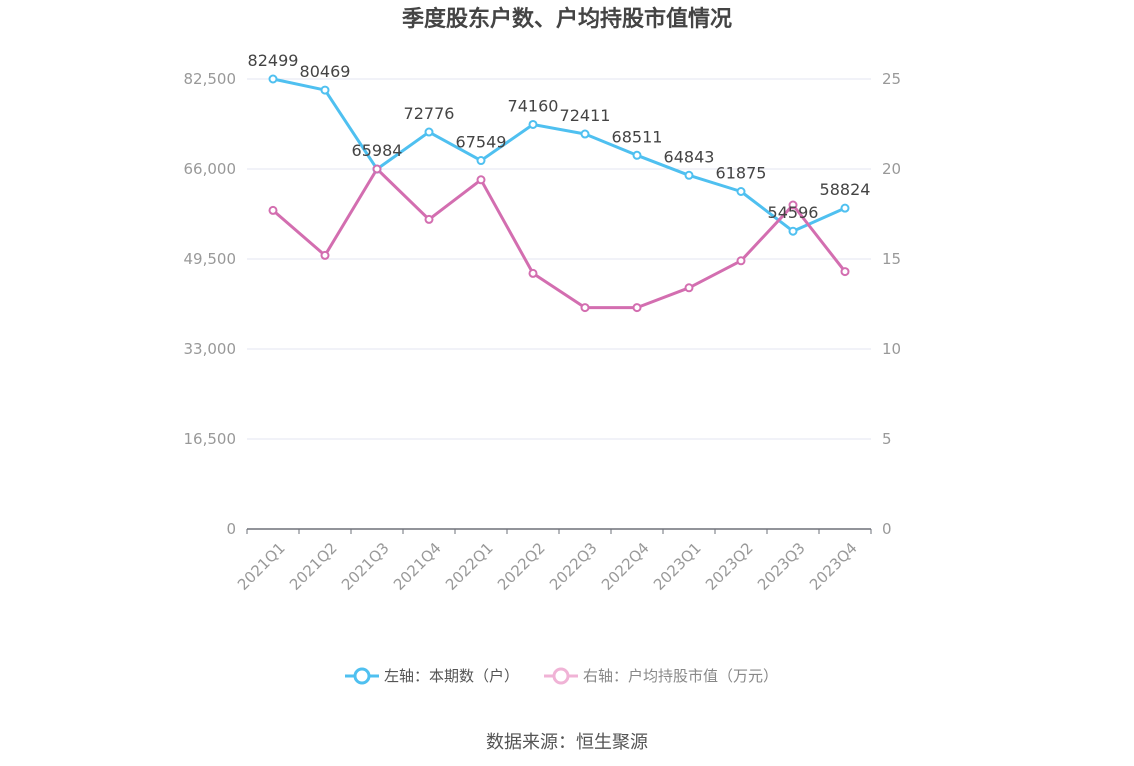  What do you see at coordinates (833, 566) in the screenshot?
I see `x-tick-label: 2023Q4` at bounding box center [833, 566].